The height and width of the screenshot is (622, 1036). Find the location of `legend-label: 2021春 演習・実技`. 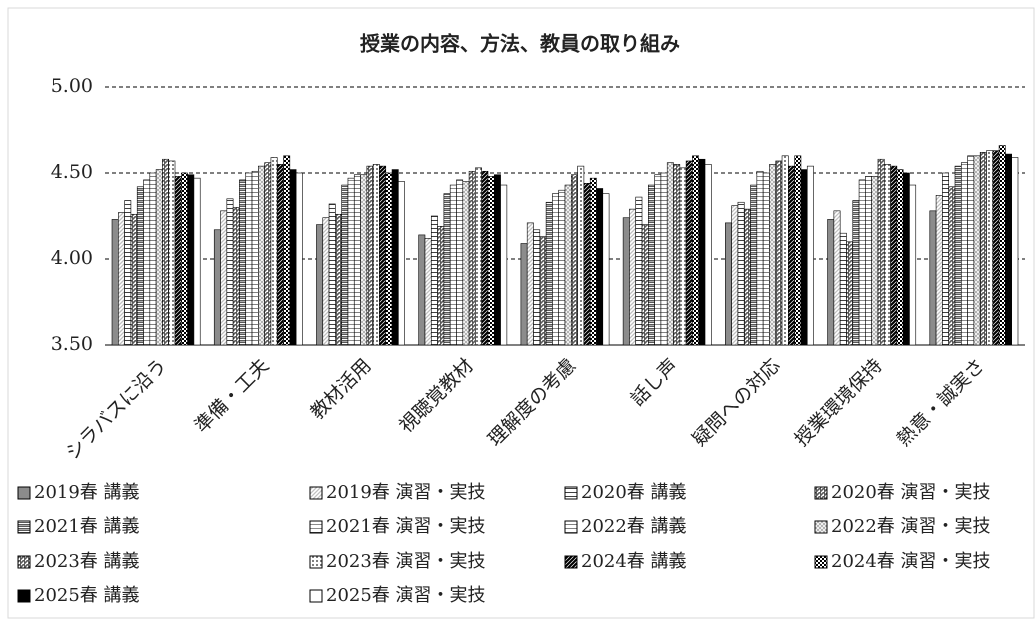

legend-label: 2021春 演習・実技 is located at coordinates (406, 526).